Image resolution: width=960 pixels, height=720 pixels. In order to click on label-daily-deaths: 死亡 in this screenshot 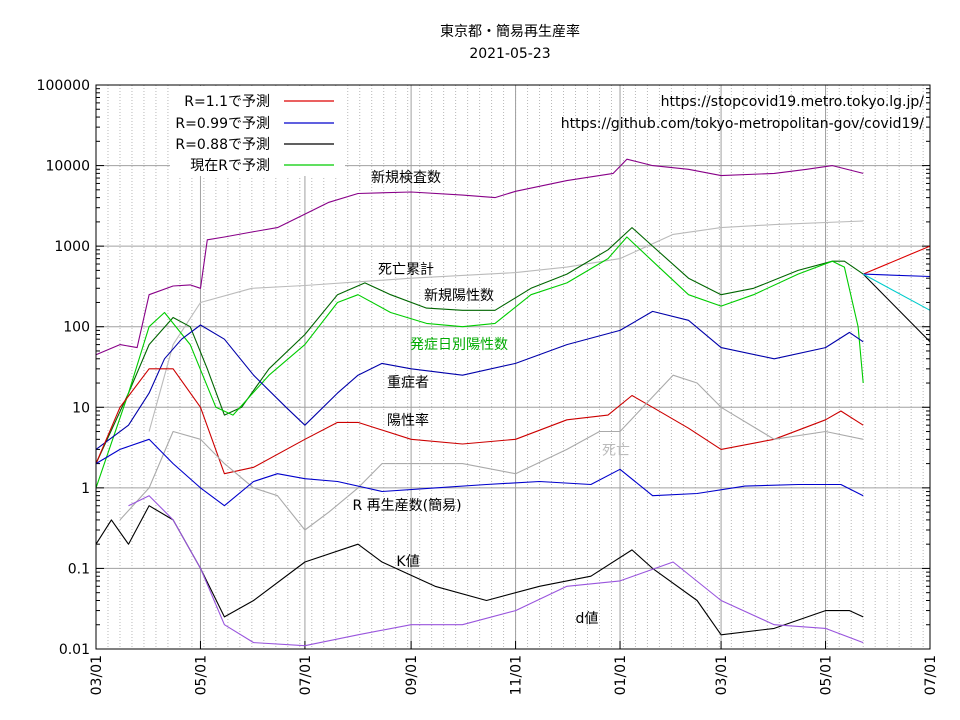, I will do `click(616, 451)`.